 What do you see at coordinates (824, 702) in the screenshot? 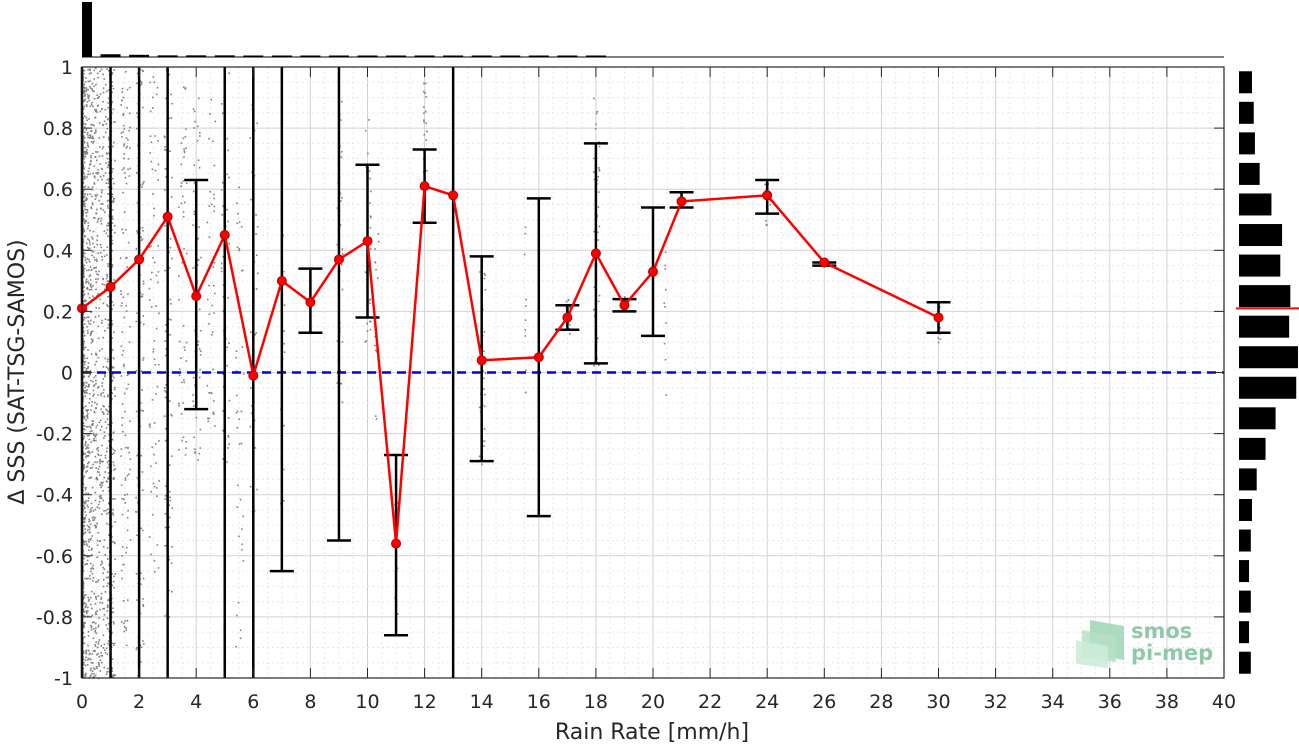
I see `x-tick-label: 26` at bounding box center [824, 702].